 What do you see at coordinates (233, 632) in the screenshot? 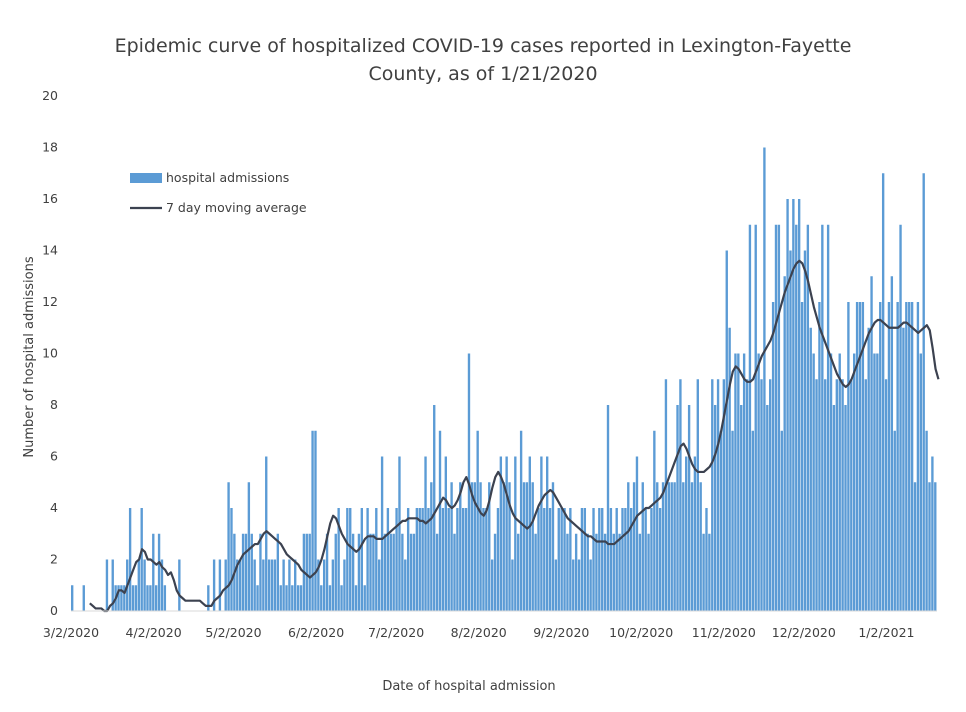
I see `x-tick-label: 5/2/2020` at bounding box center [233, 632].